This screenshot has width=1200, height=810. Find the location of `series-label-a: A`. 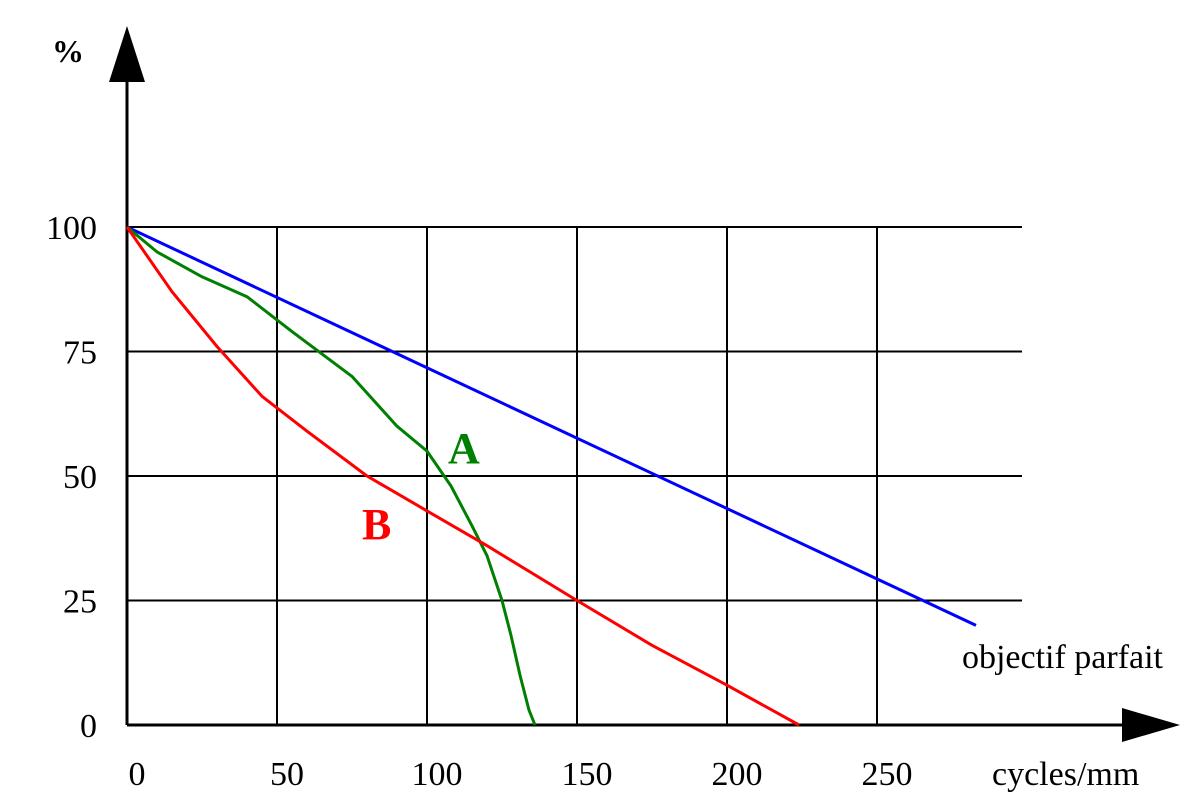

series-label-a: A is located at coordinates (464, 448).